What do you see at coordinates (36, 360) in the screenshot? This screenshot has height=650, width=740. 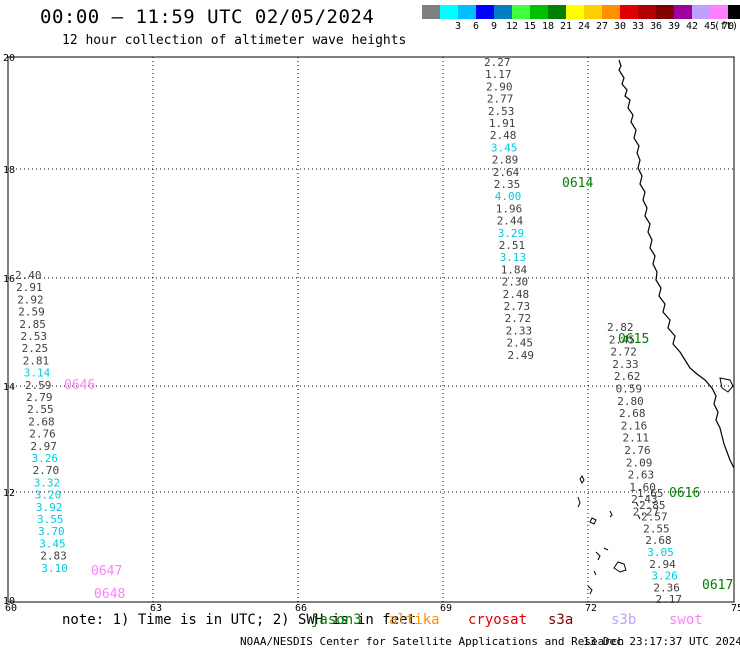 I see `wave-height-label: 2.81` at bounding box center [36, 360].